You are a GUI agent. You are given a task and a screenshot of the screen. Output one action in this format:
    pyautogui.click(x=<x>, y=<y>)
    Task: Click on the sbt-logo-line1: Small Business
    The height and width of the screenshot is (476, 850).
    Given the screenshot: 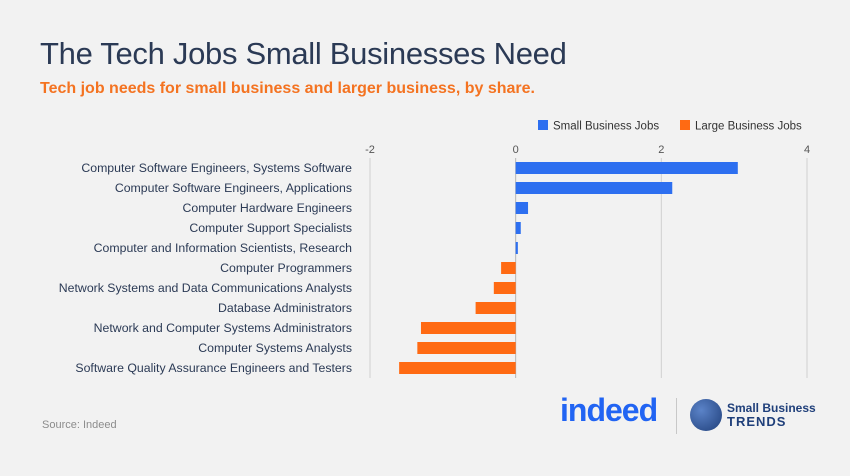 What is the action you would take?
    pyautogui.click(x=771, y=408)
    